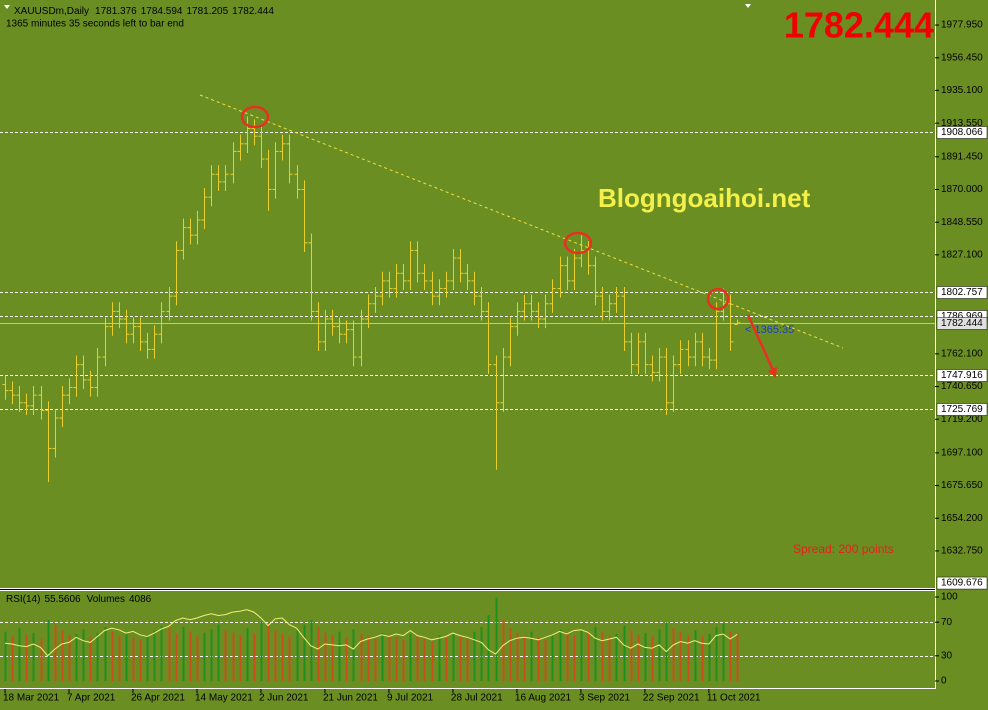  I want to click on close: 1782.444, so click(253, 11).